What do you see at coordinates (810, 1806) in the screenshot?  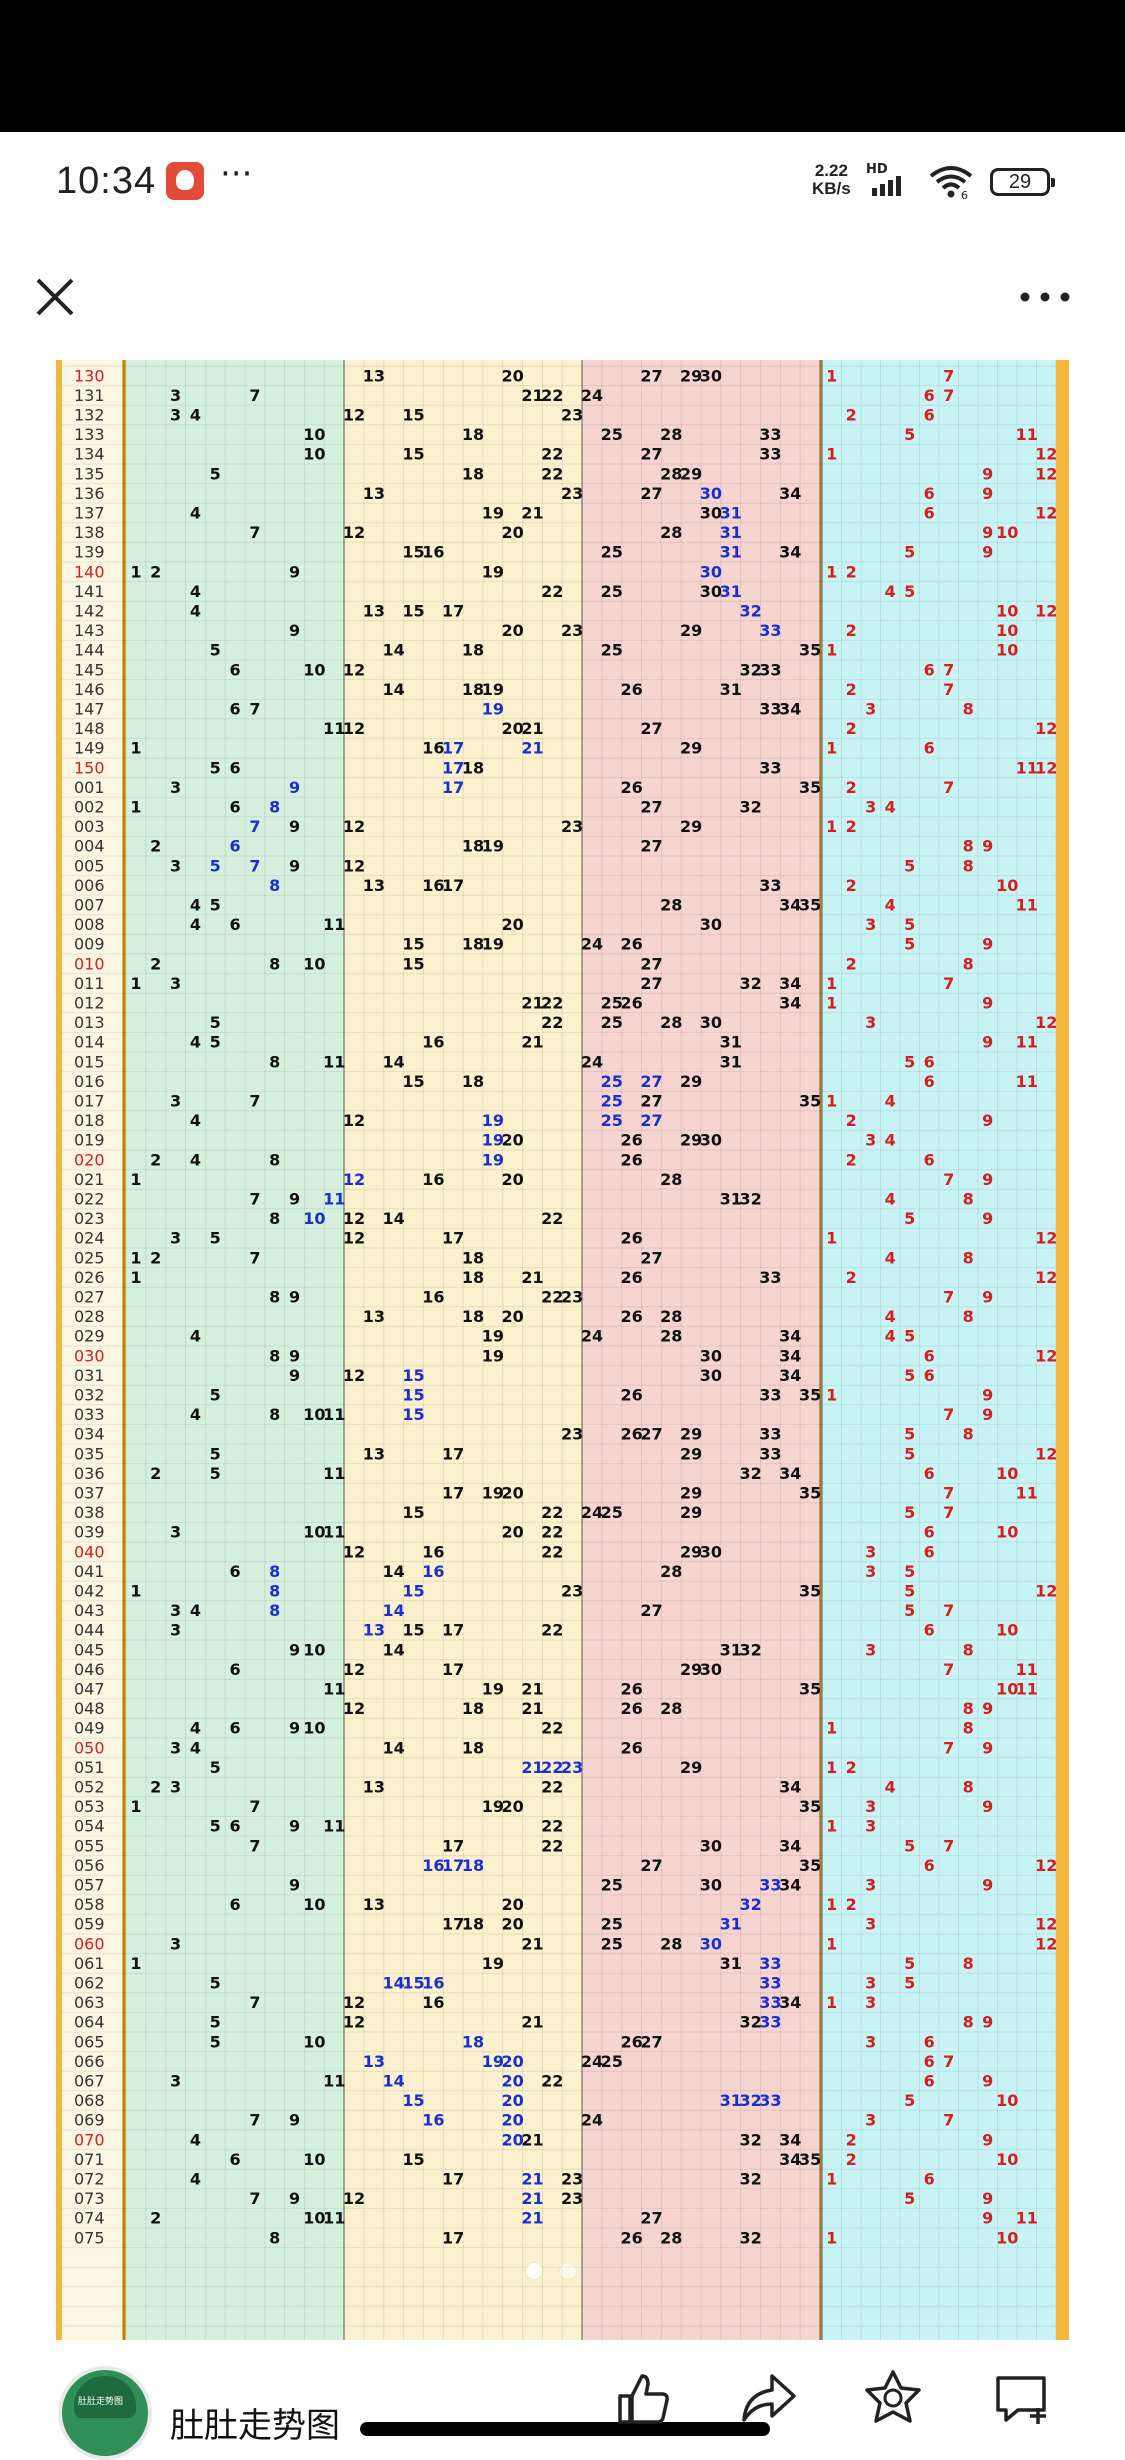 I see `front-number: 35` at bounding box center [810, 1806].